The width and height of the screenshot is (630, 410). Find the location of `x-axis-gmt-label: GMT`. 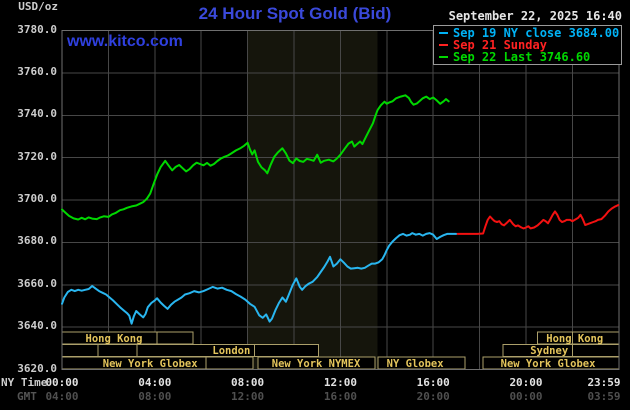

x-axis-gmt-label: GMT is located at coordinates (27, 396).